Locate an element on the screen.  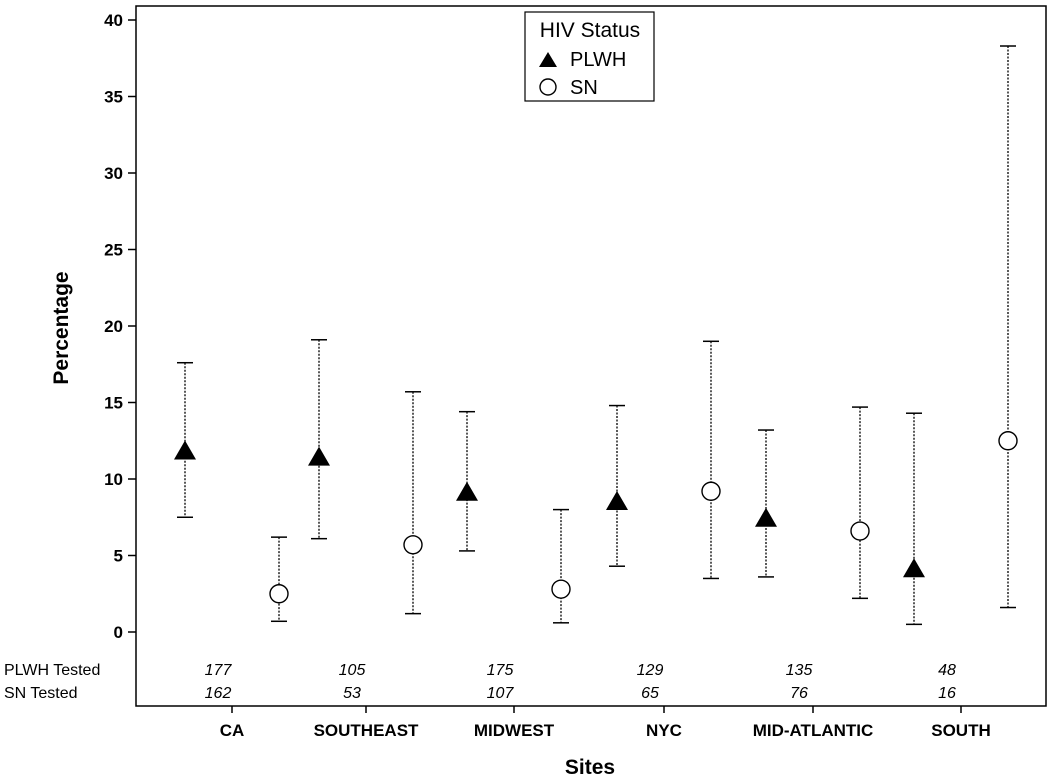
y-tick-label: 40 is located at coordinates (113, 20).